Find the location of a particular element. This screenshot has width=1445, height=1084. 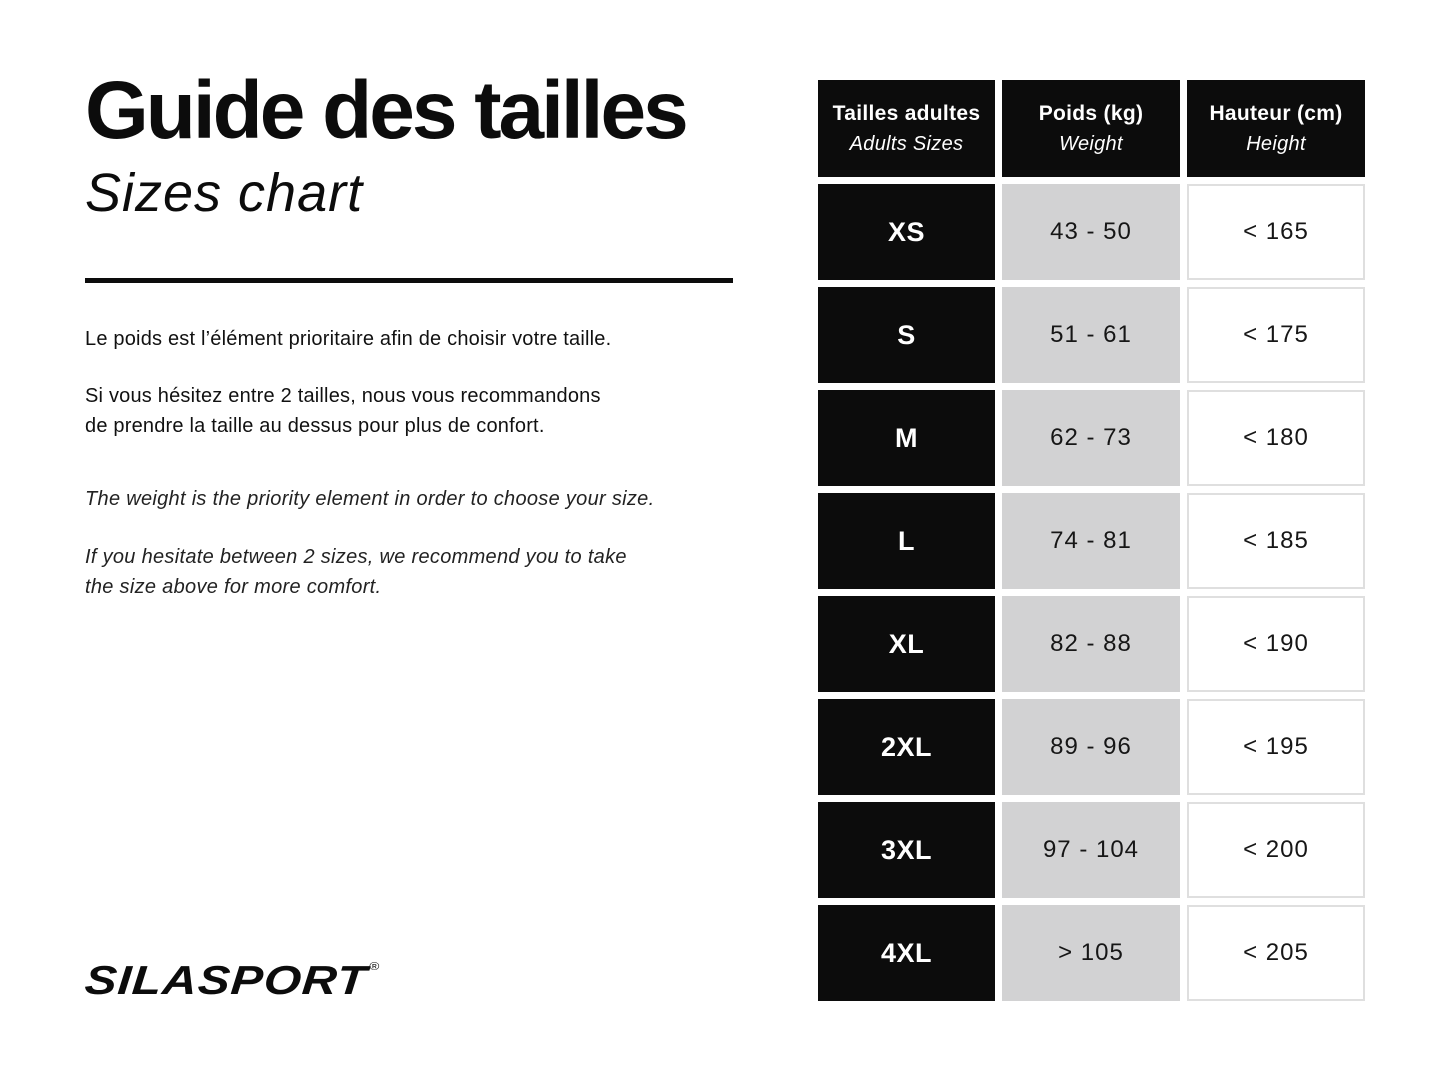

height-cell-m: < 180 is located at coordinates (1276, 438).